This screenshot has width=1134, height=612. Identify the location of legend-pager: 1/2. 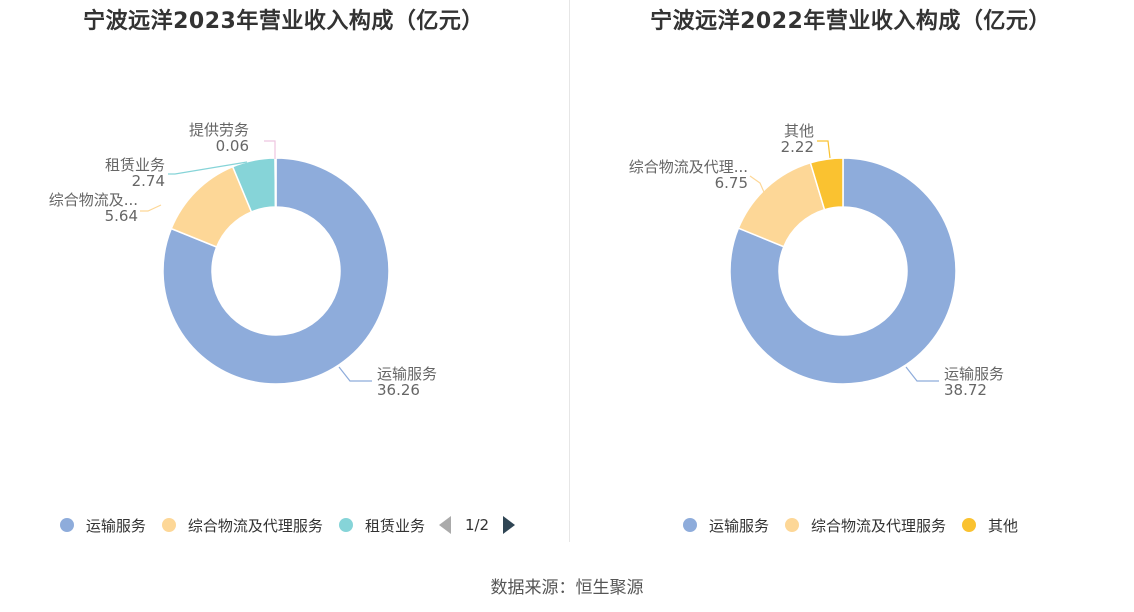
(477, 525).